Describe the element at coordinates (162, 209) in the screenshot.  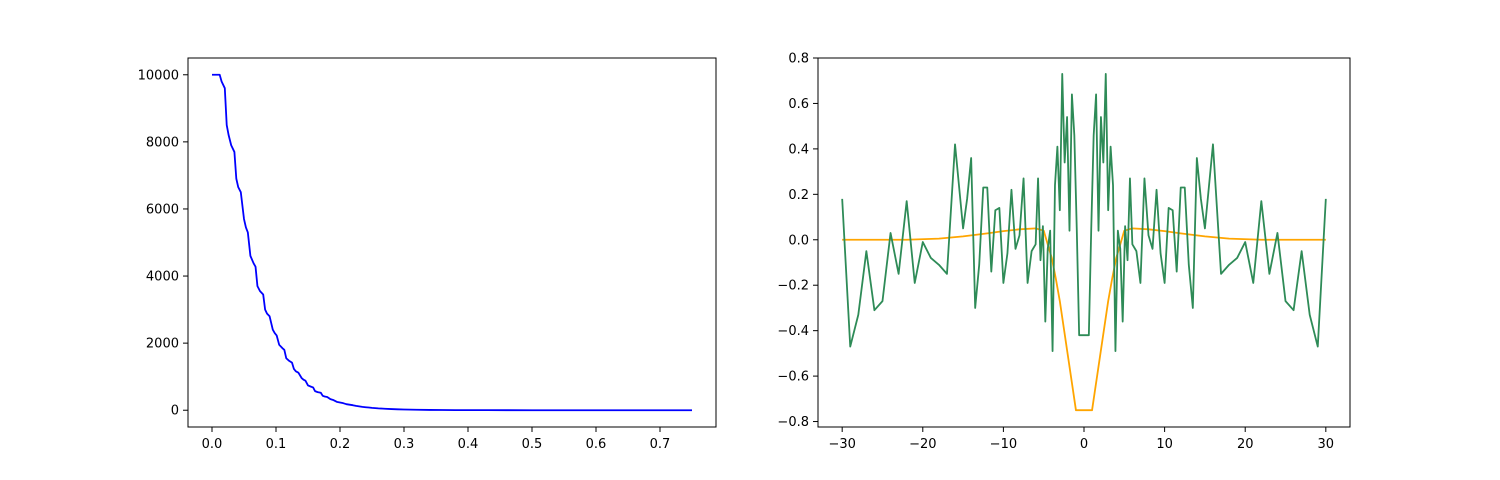
I see `y-tick-label: 6000` at that location.